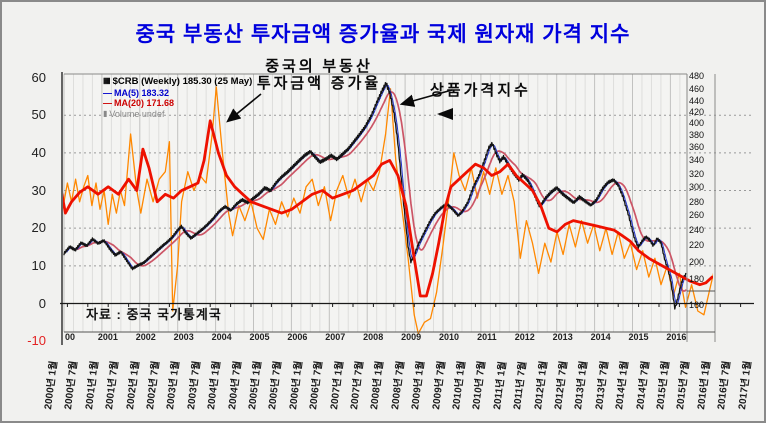 This screenshot has height=423, width=766. Describe the element at coordinates (373, 337) in the screenshot. I see `year-label: 2008` at that location.